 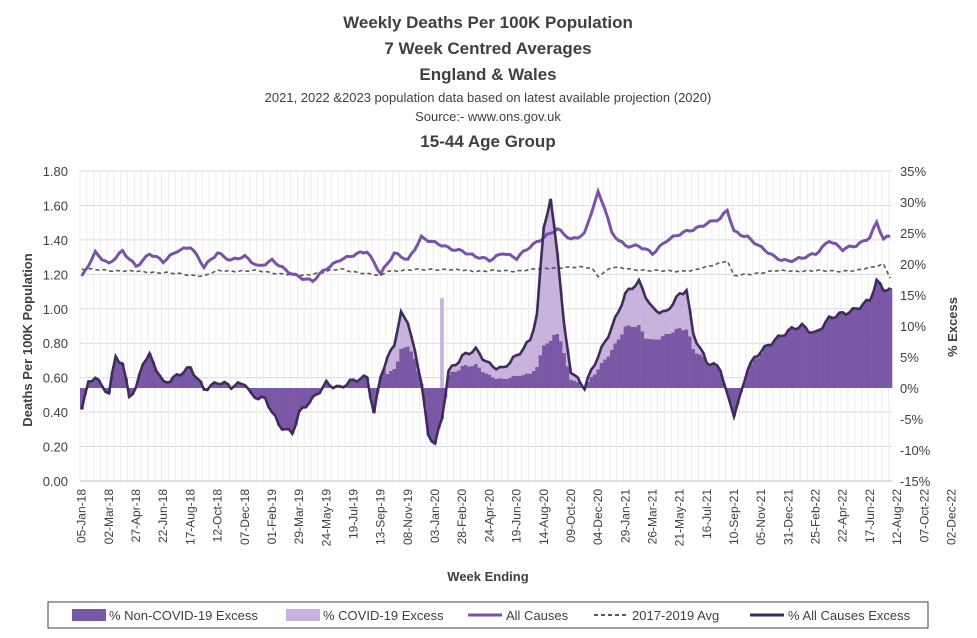 What do you see at coordinates (354, 514) in the screenshot?
I see `x-tick-label: 19-Jul-19` at bounding box center [354, 514].